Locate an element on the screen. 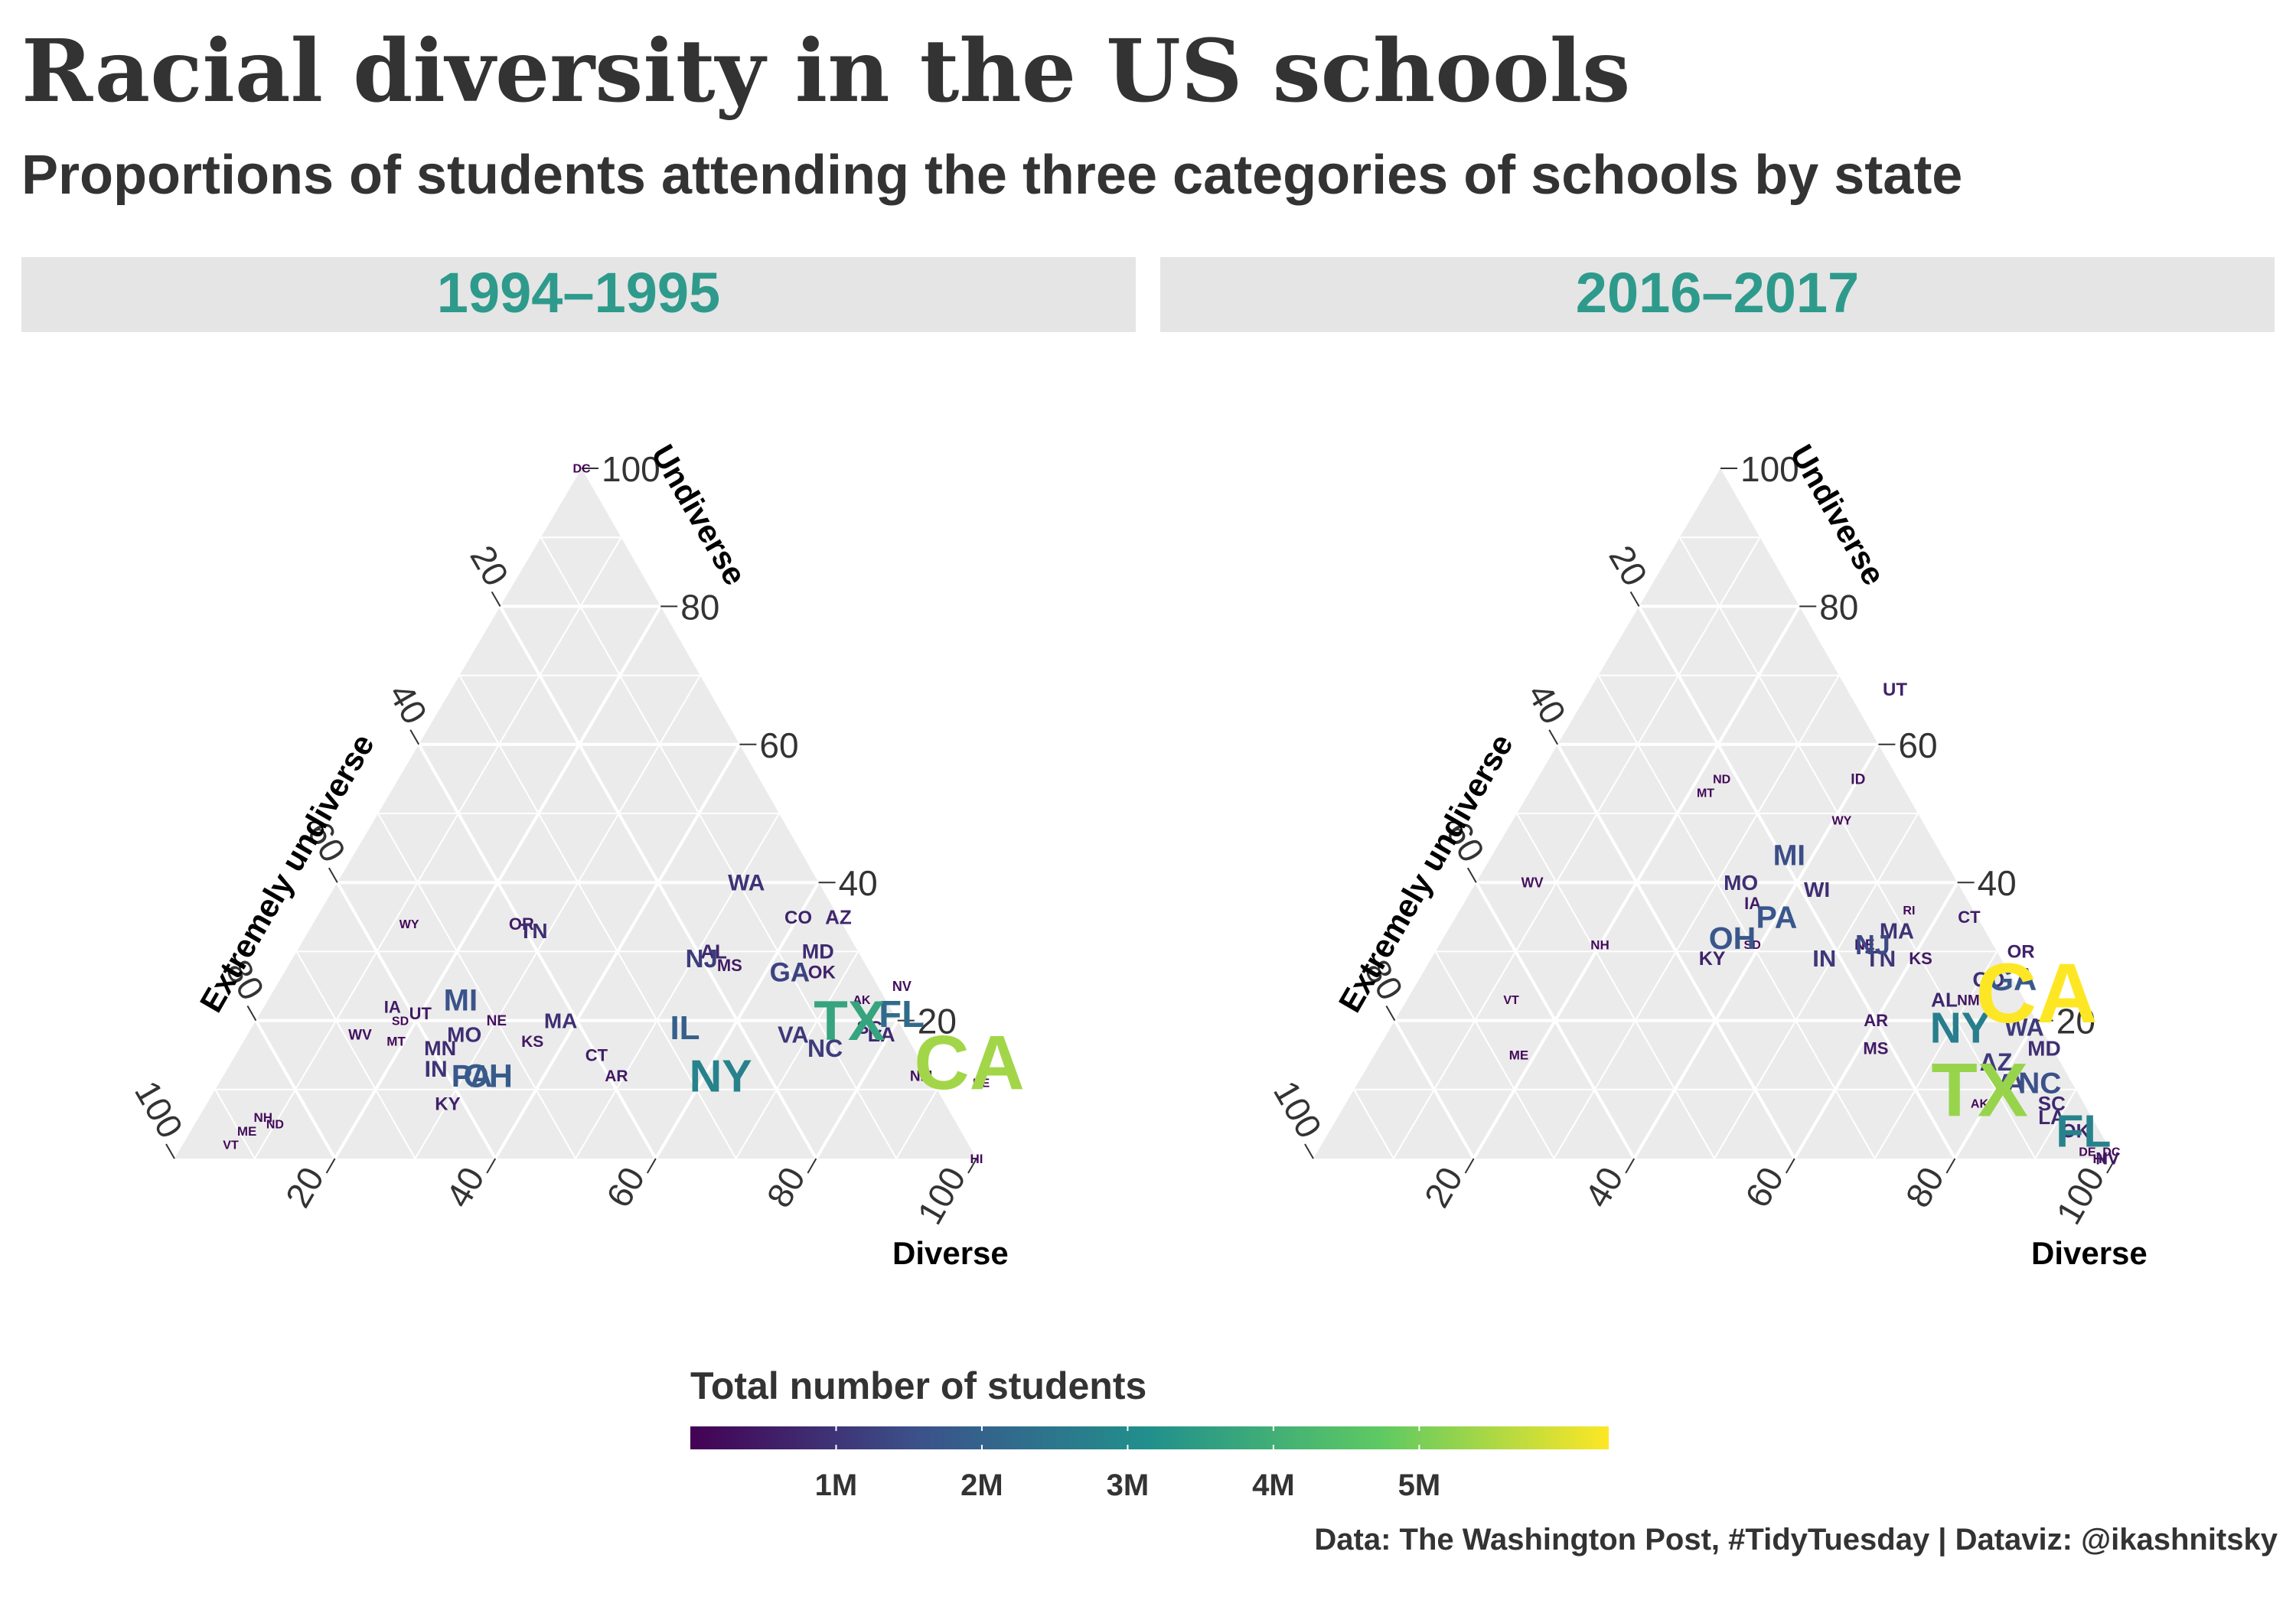 This screenshot has width=2296, height=1607. state-label-az: AZ is located at coordinates (838, 917).